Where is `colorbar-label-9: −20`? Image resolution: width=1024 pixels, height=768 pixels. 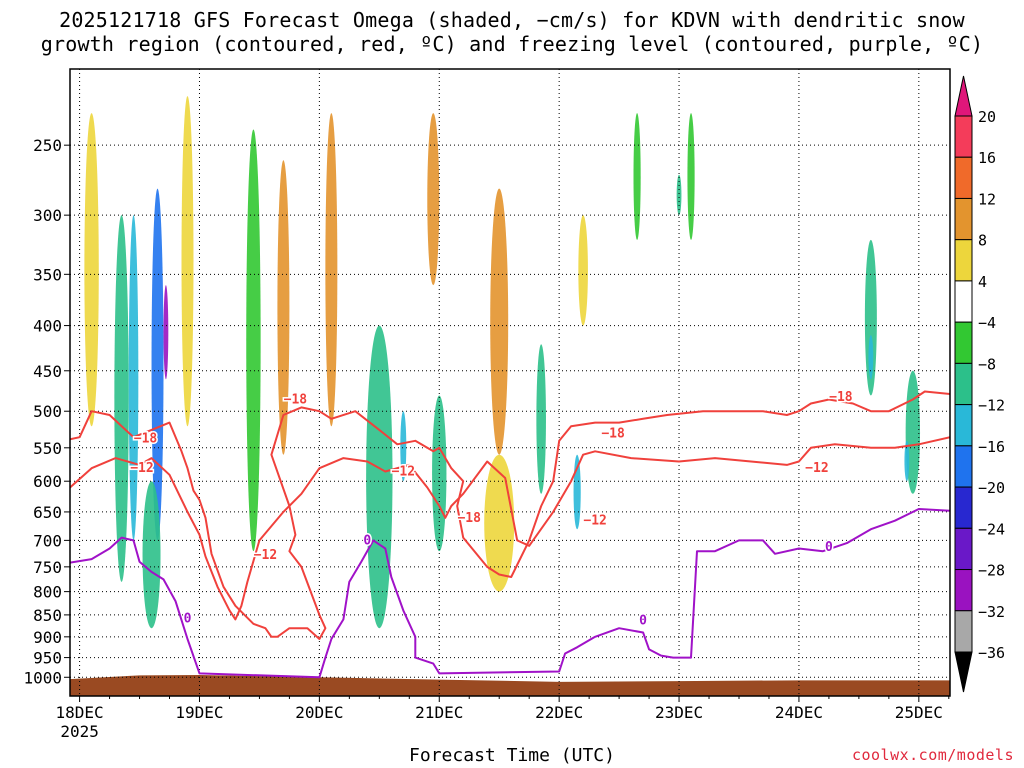 colorbar-label-9: −20 is located at coordinates (991, 488).